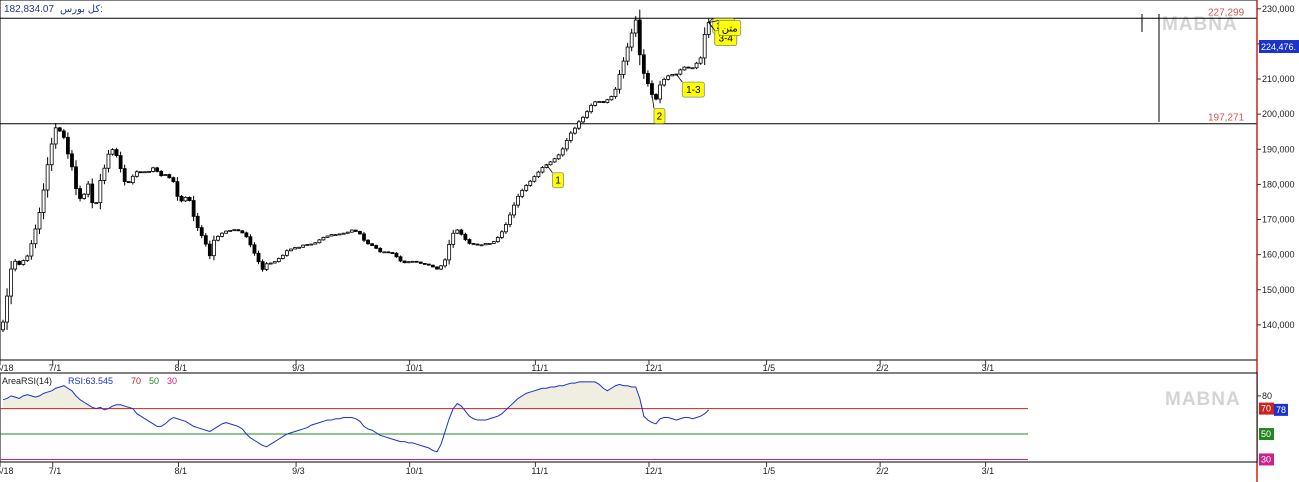  I want to click on x-tick-label-bottom: 8/1, so click(180, 471).